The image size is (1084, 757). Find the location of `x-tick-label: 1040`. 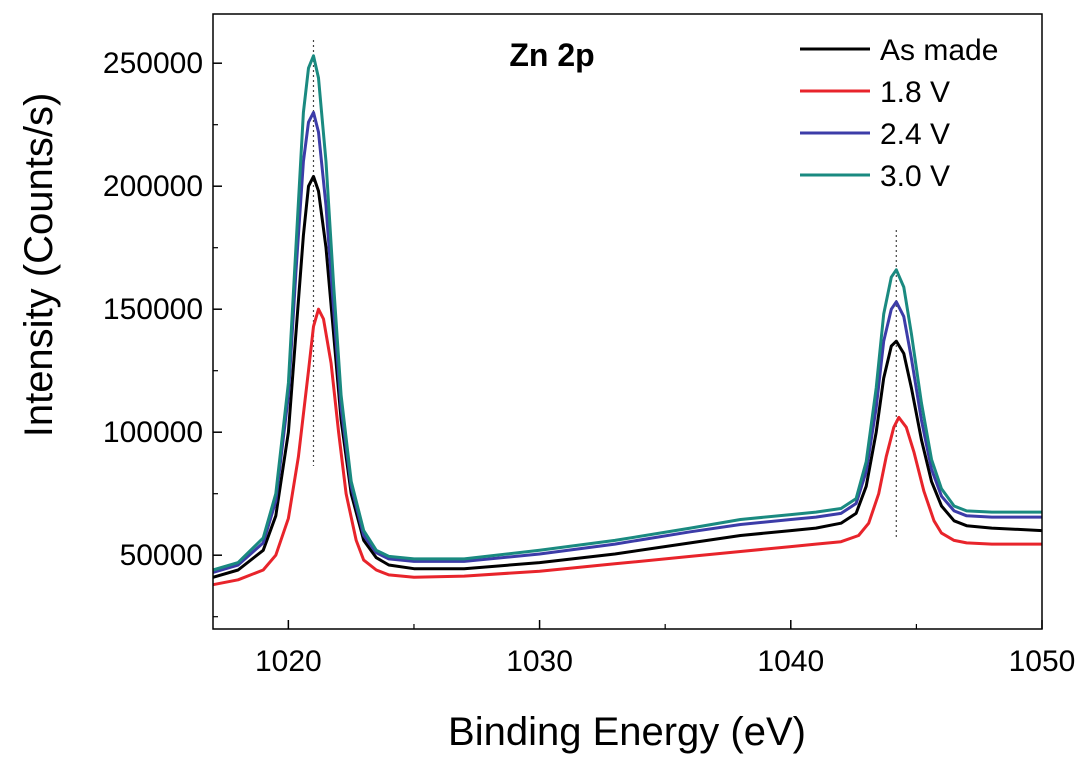

x-tick-label: 1040 is located at coordinates (790, 661).